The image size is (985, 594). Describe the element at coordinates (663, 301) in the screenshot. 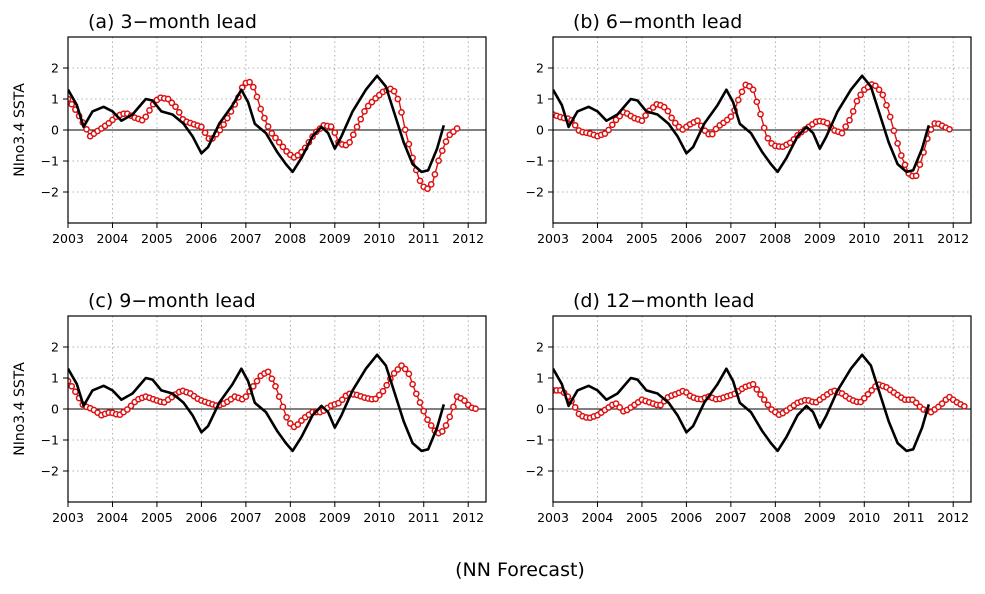

I see `panel-title: (d) 12−month lead` at that location.